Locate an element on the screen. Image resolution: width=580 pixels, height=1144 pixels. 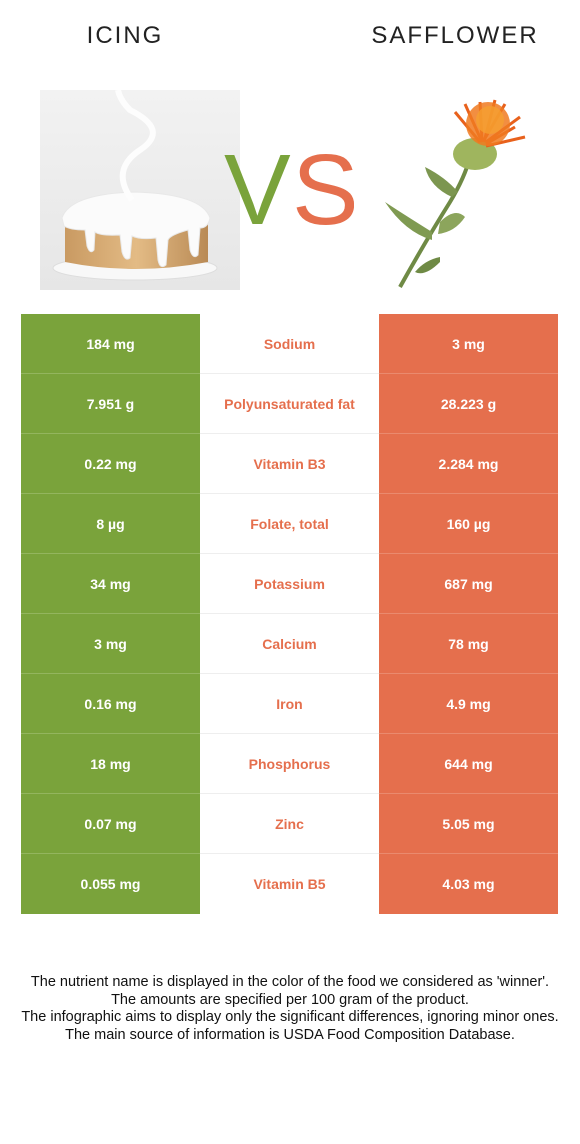
right-value: 3 mg is located at coordinates (468, 344).